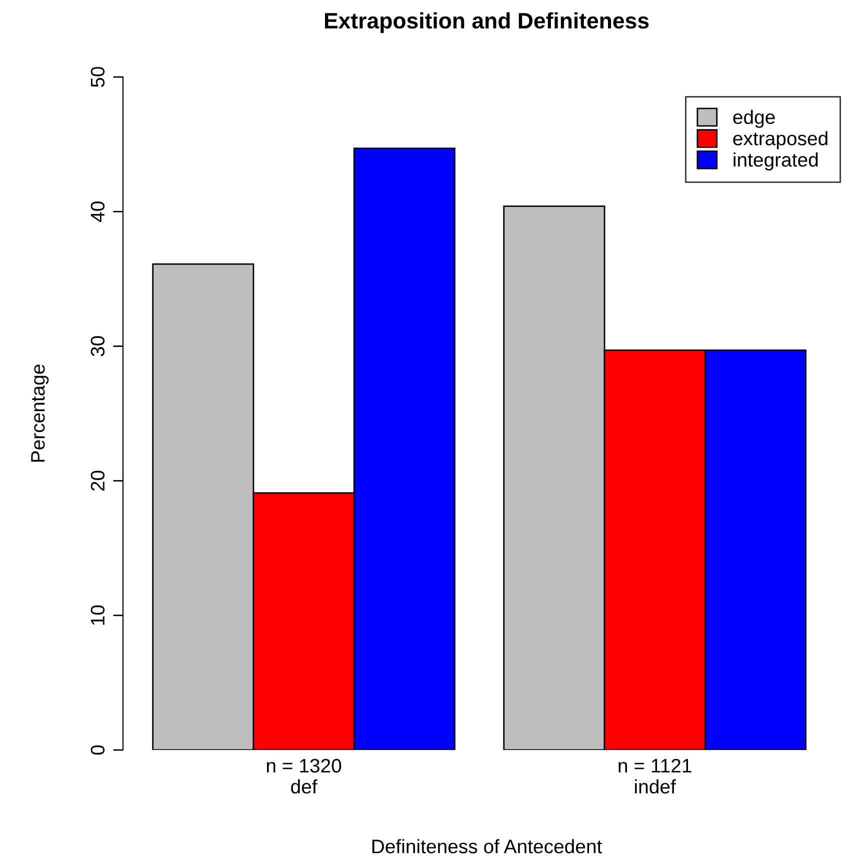 Image resolution: width=859 pixels, height=865 pixels. I want to click on y-tick-label: 0, so click(97, 750).